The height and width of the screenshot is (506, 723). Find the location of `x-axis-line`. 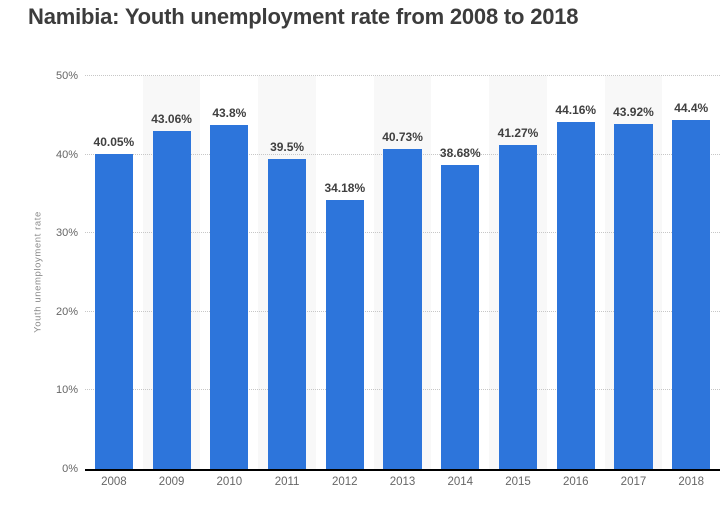

x-axis-line is located at coordinates (402, 470).